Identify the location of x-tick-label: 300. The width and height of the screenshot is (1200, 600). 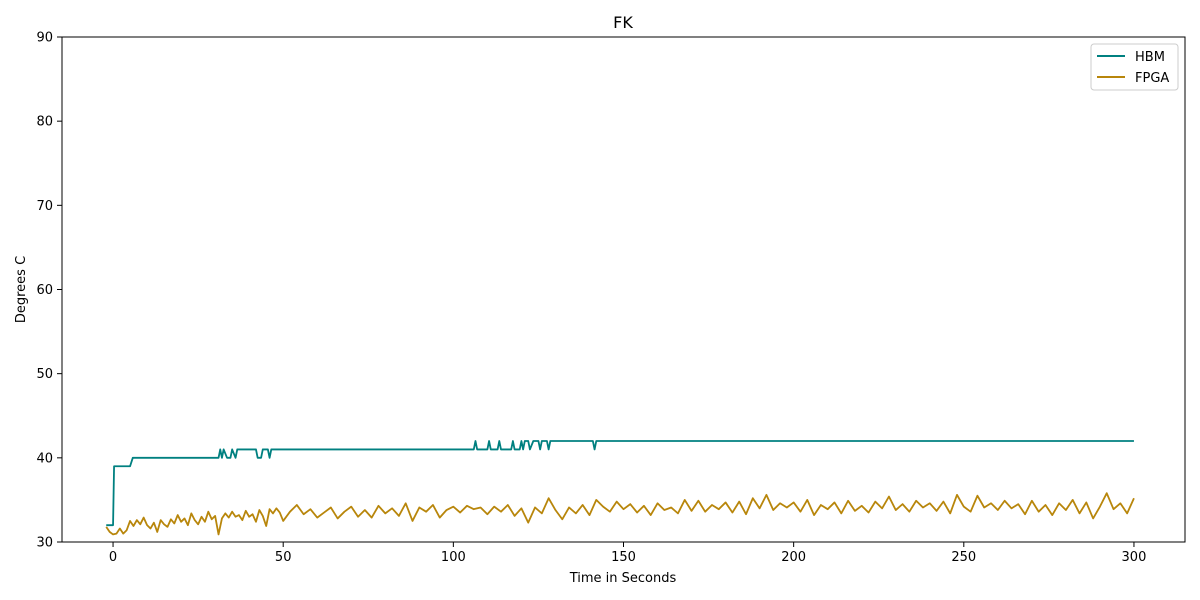
(1134, 557).